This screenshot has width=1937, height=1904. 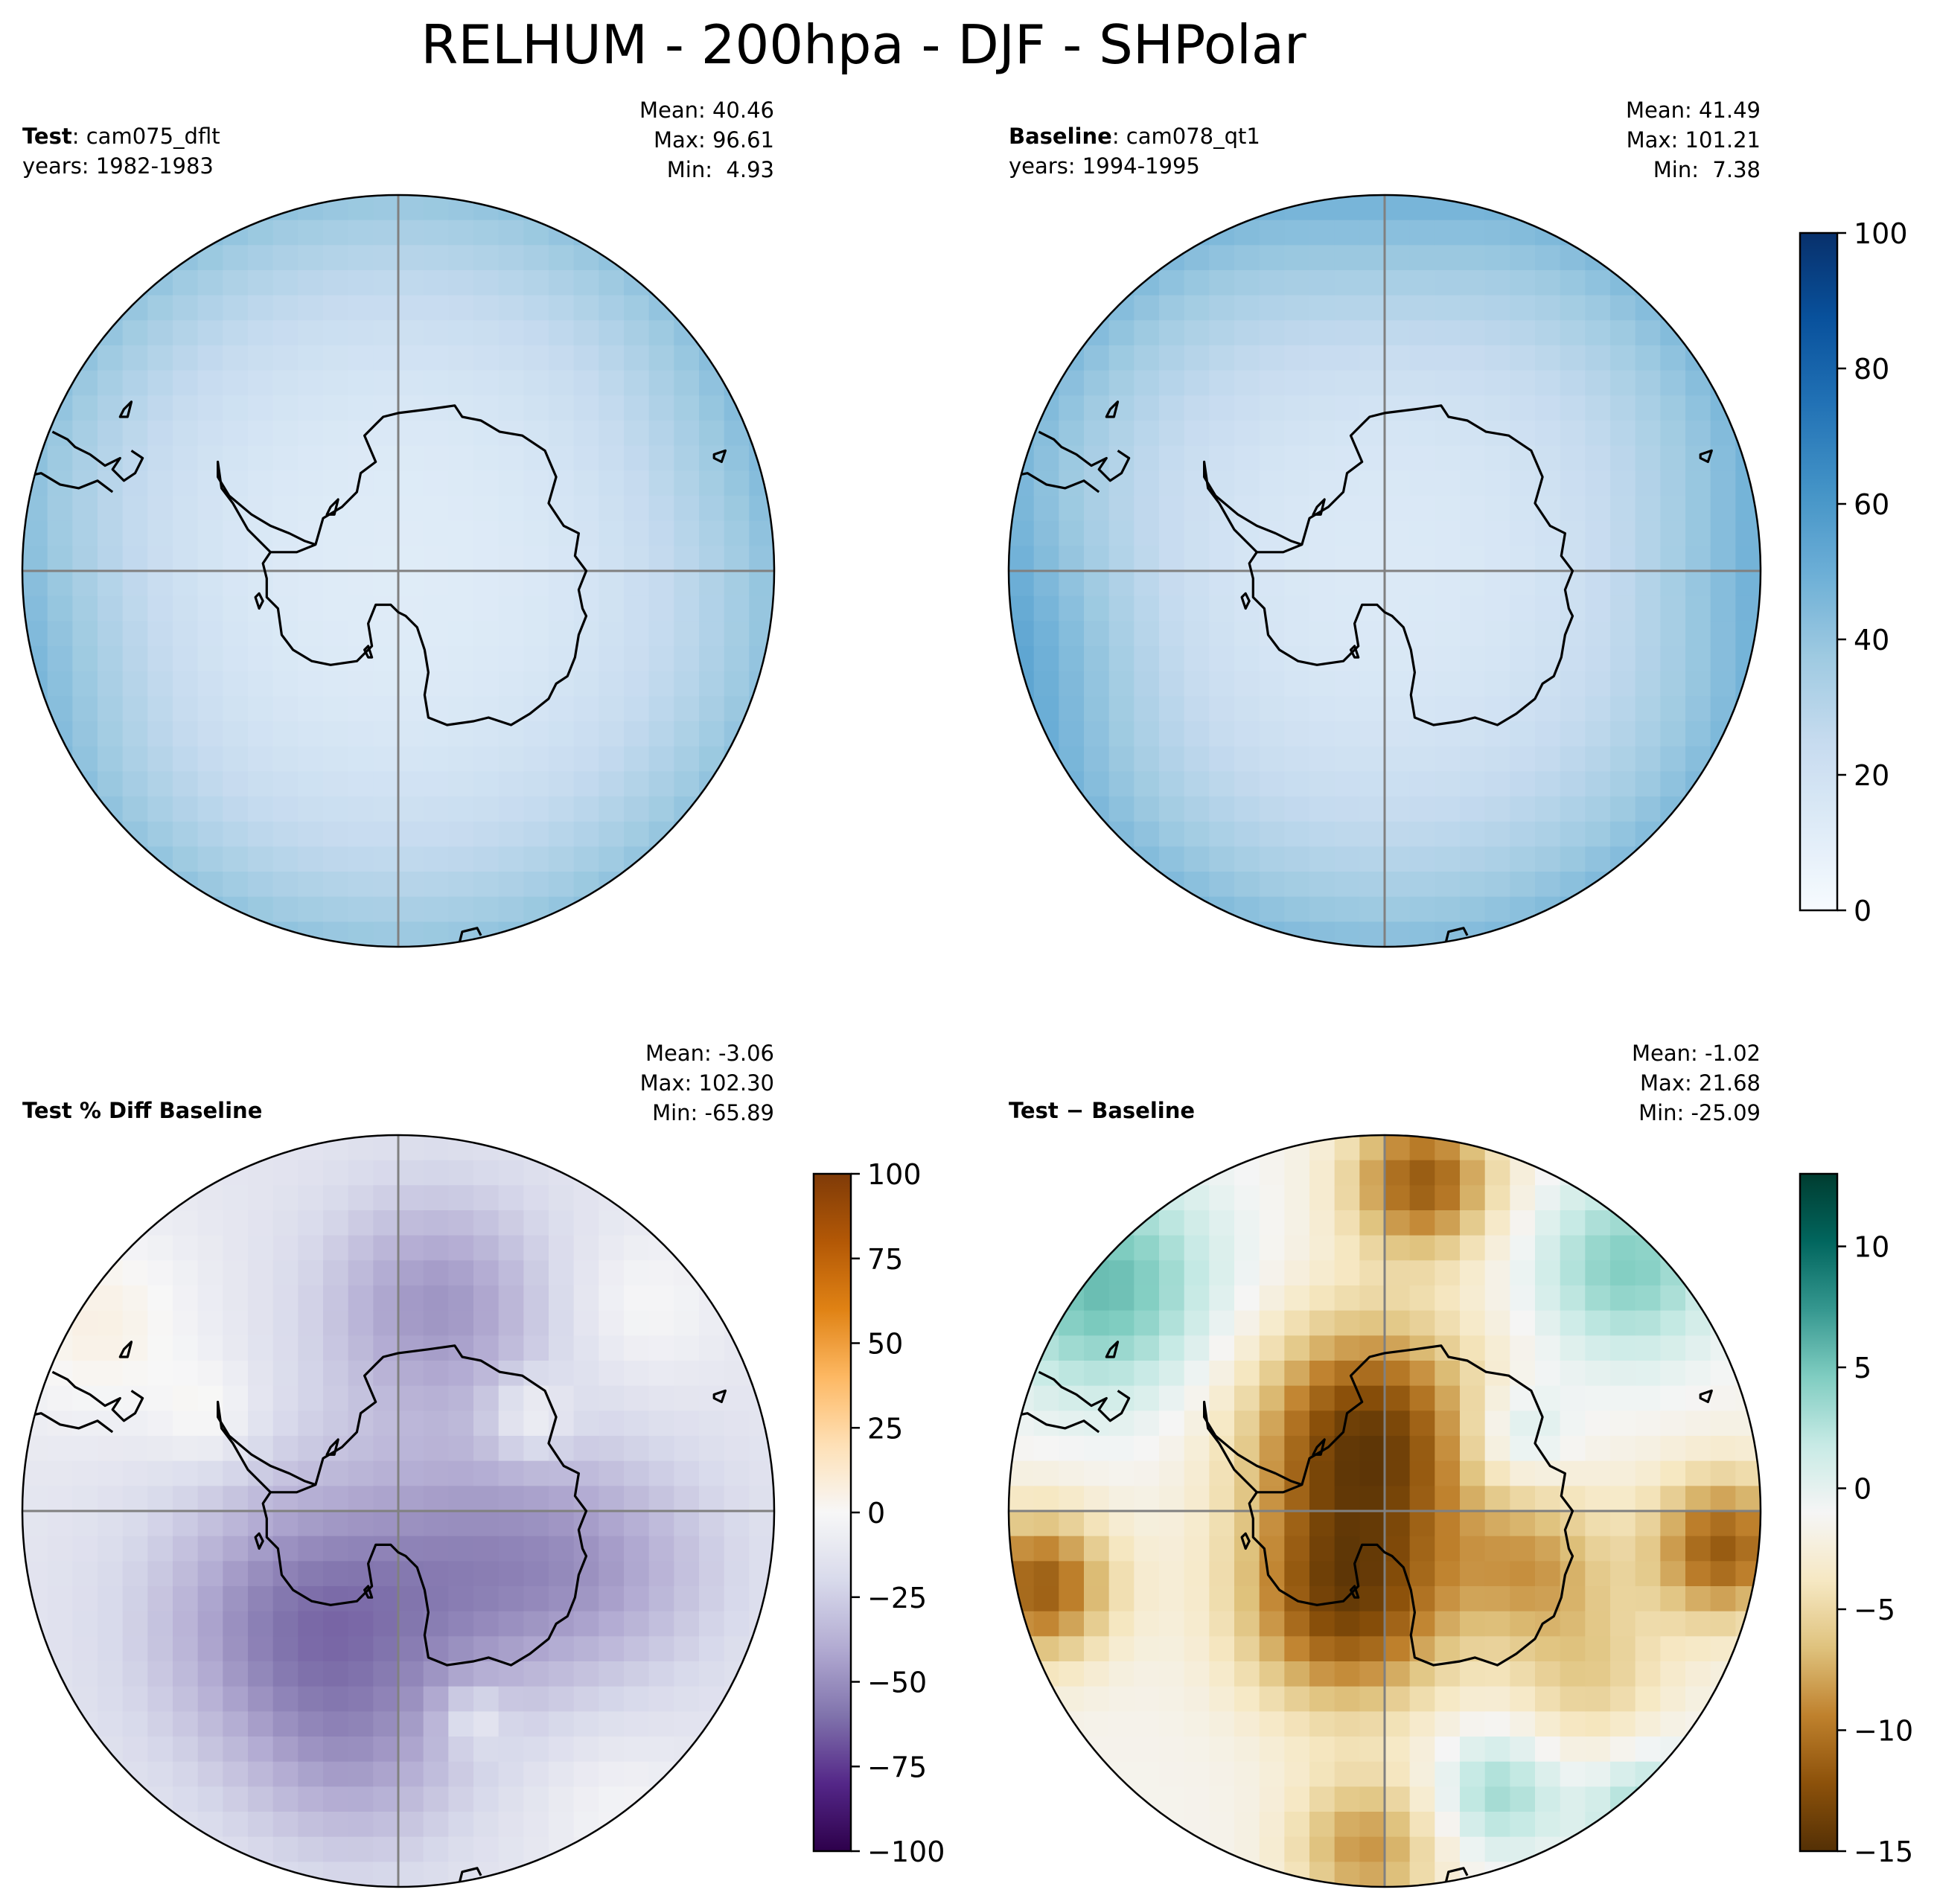 What do you see at coordinates (1693, 140) in the screenshot?
I see `stat-max: Max: 101.21` at bounding box center [1693, 140].